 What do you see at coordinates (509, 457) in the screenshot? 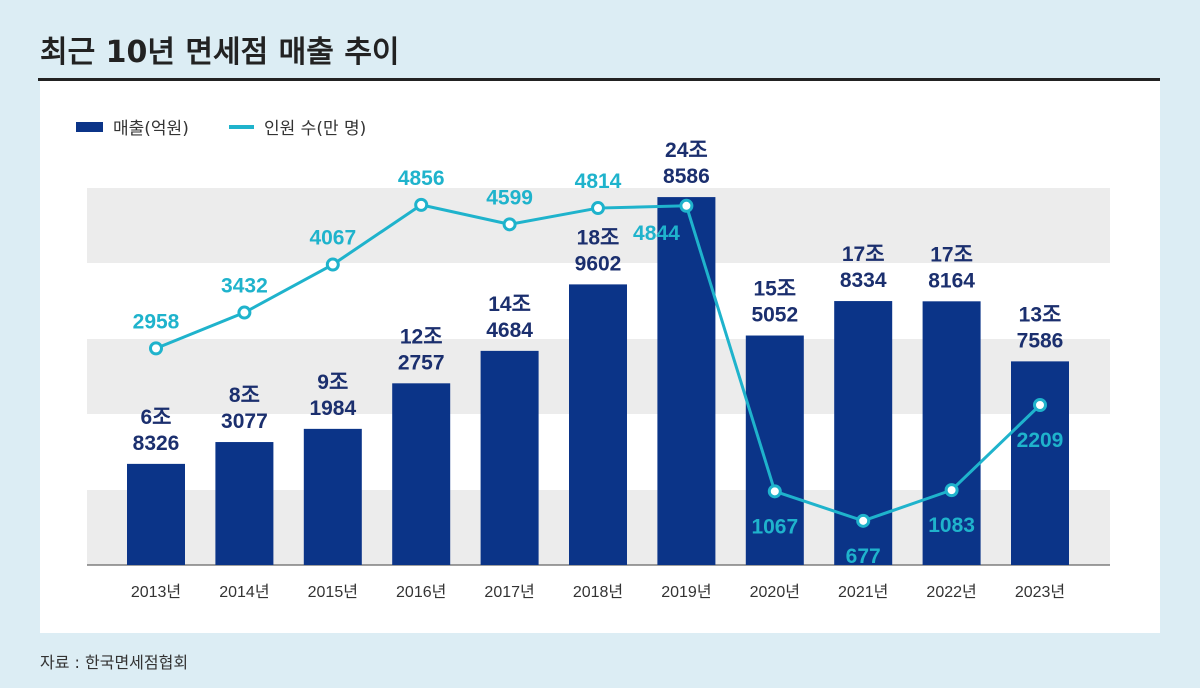
I see `bar-2017년` at bounding box center [509, 457].